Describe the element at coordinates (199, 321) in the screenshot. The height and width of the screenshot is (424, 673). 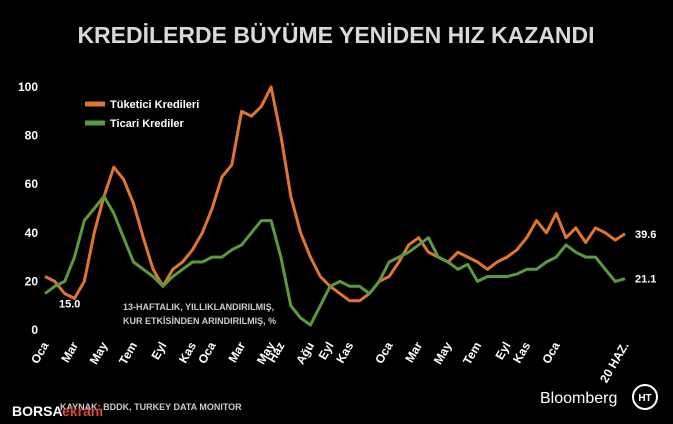
I see `note: KUR ETKİSİNDEN ARINDIRILMIŞ, %` at that location.